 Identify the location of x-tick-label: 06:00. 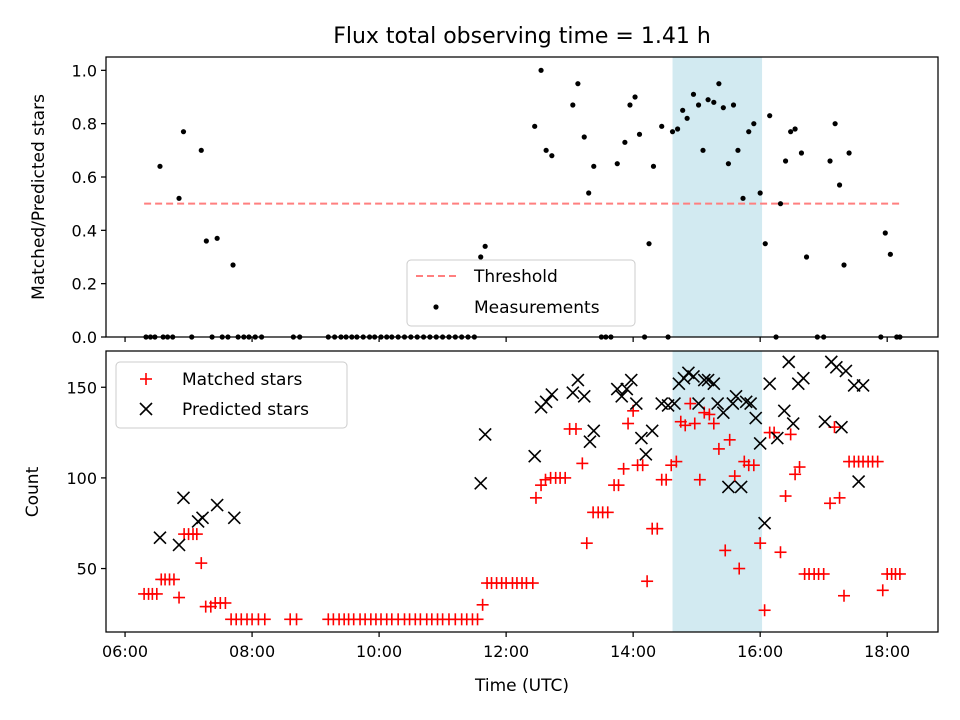
(125, 651).